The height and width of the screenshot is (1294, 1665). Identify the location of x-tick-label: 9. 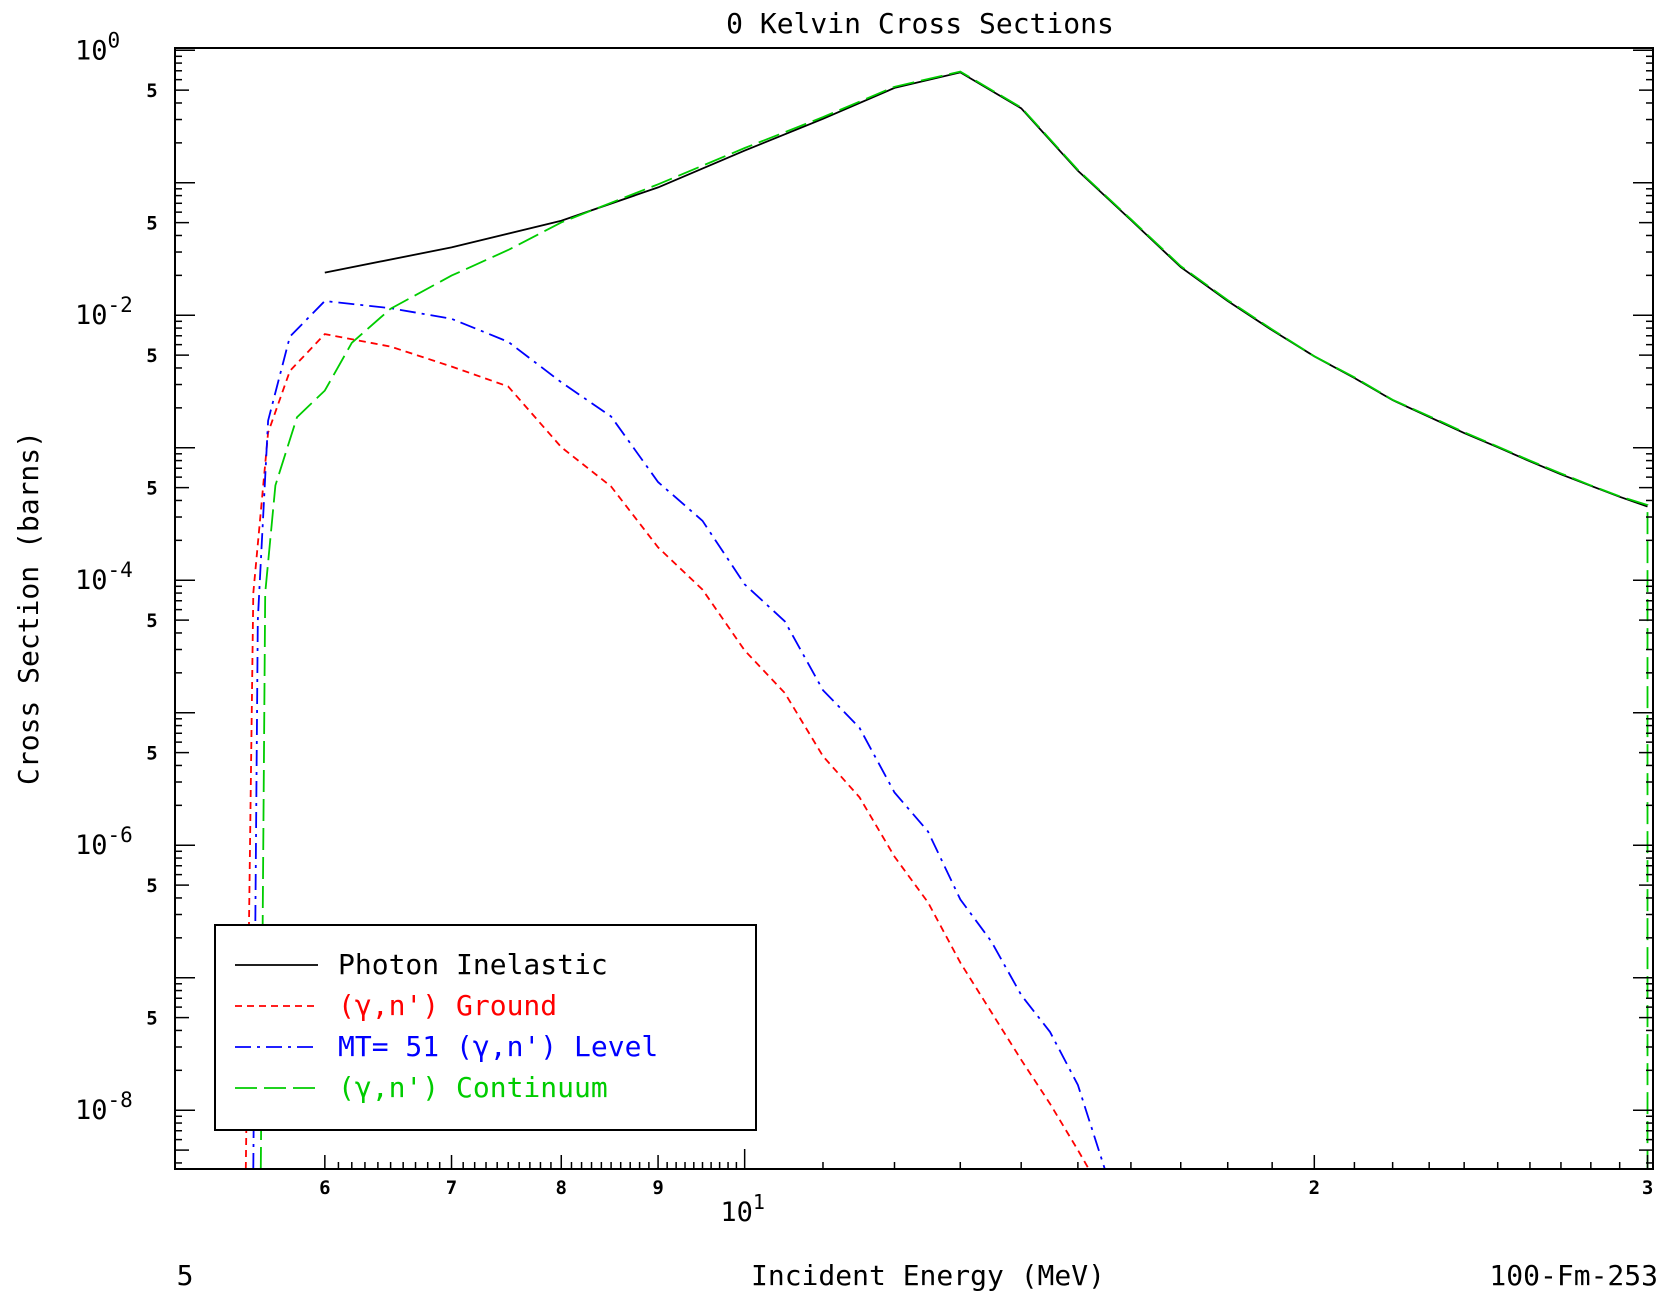
(657, 1188).